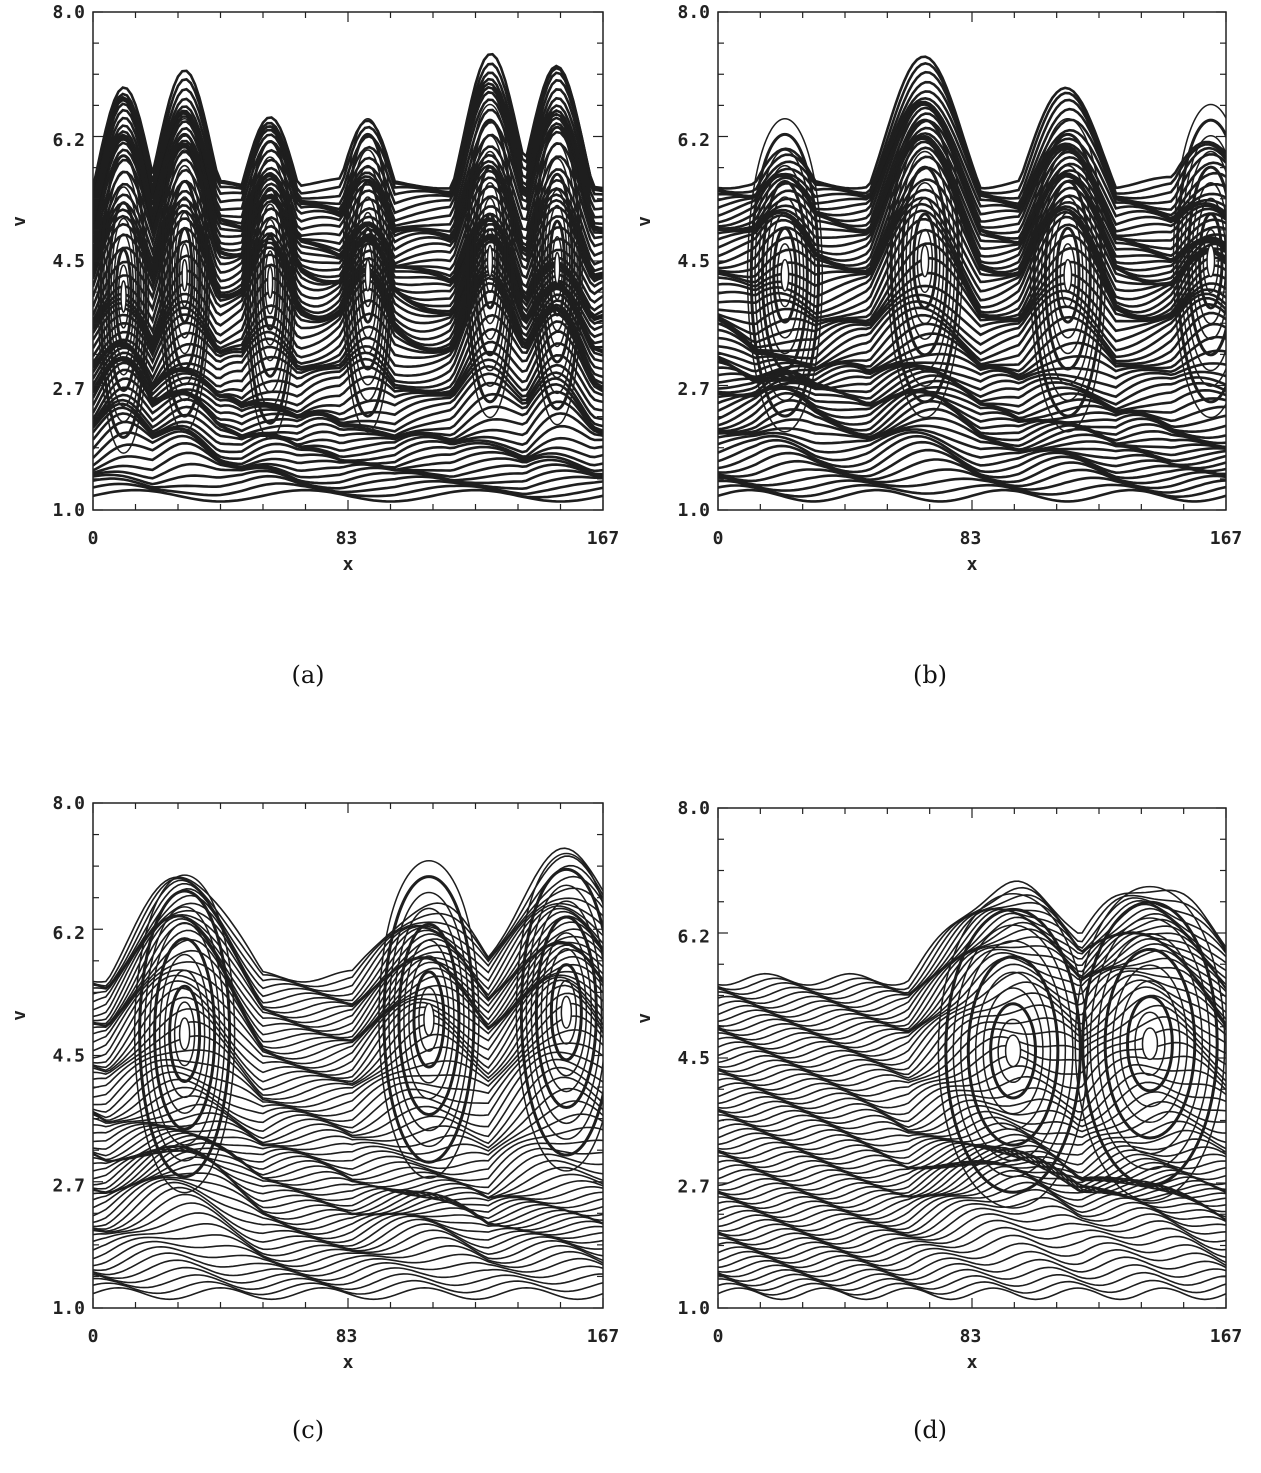 The width and height of the screenshot is (1261, 1473). Describe the element at coordinates (930, 1430) in the screenshot. I see `panel-caption: (d)` at that location.